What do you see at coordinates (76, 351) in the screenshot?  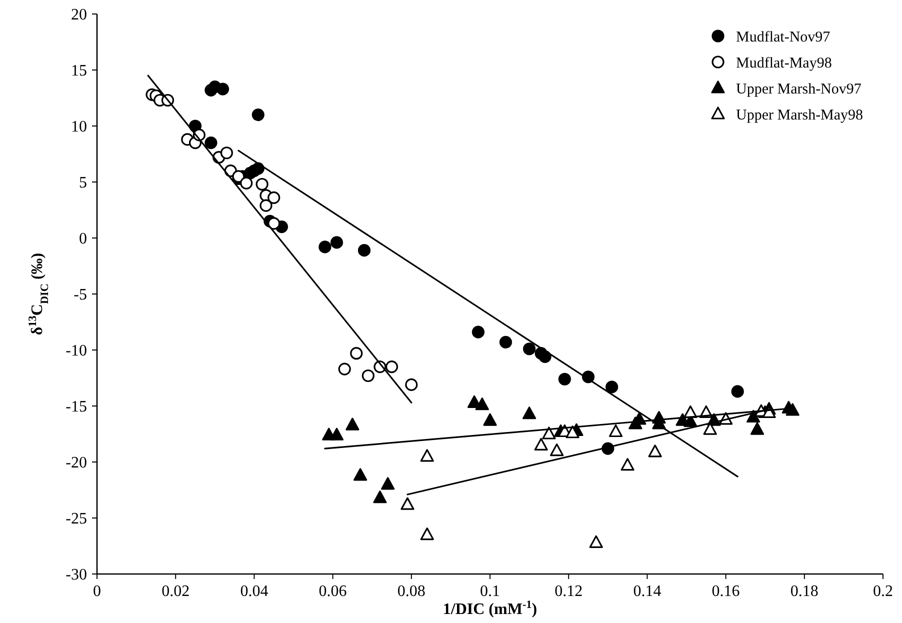 I see `y-tick-label: -10` at bounding box center [76, 351].